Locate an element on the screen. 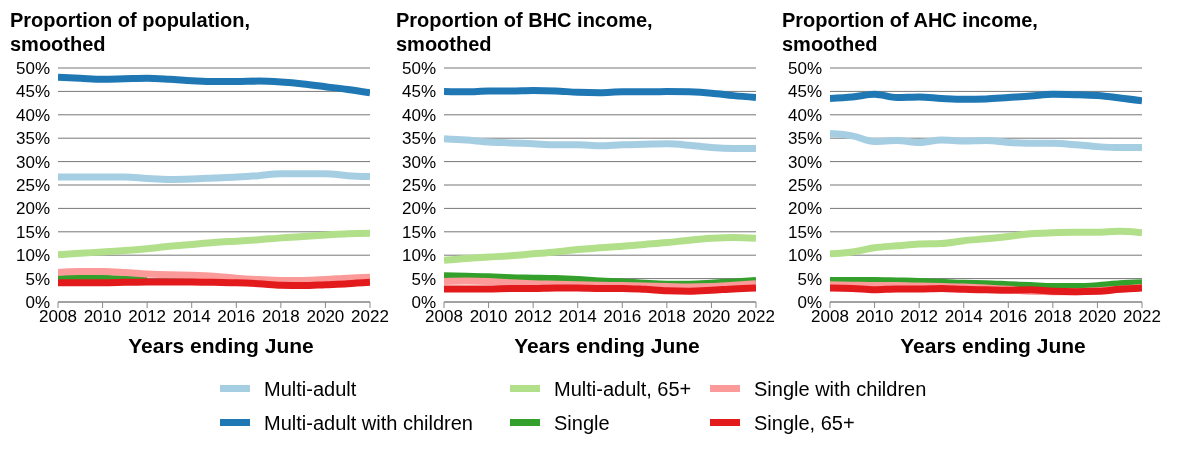 The height and width of the screenshot is (470, 1180). legend-label: Single is located at coordinates (582, 423).